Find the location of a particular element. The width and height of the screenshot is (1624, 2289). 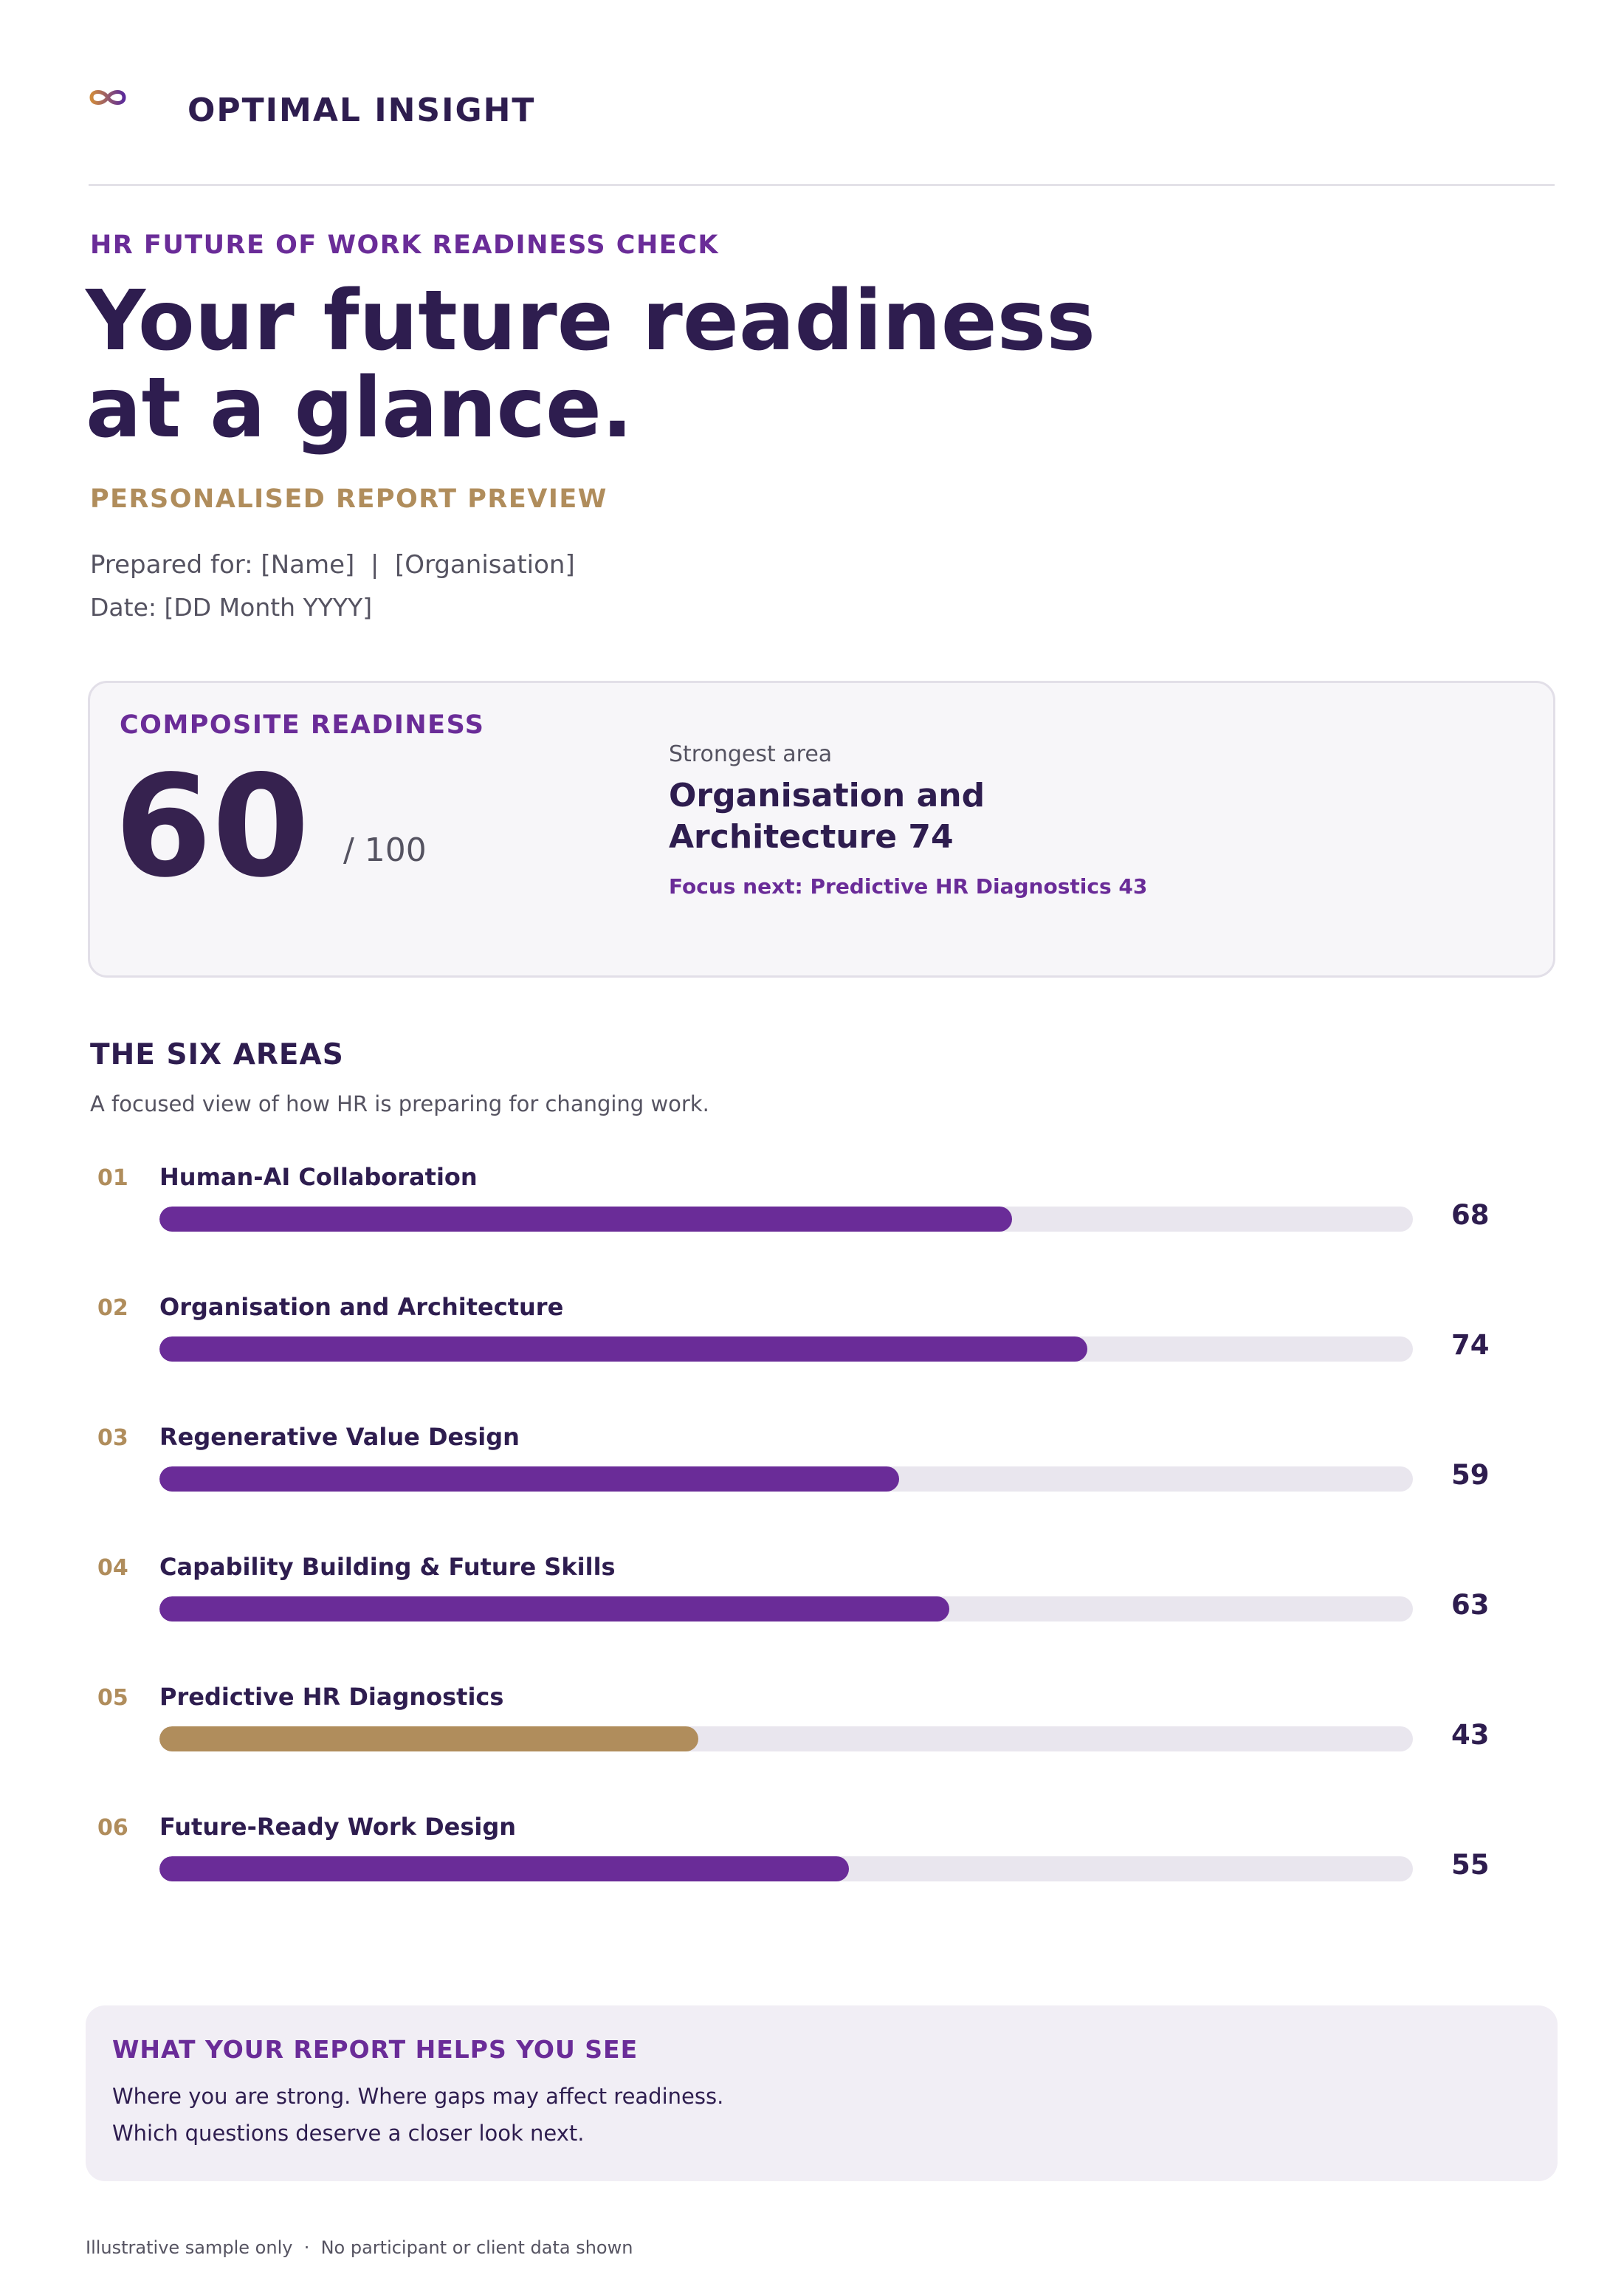

page-title-line-2: at a glance. is located at coordinates (359, 408).